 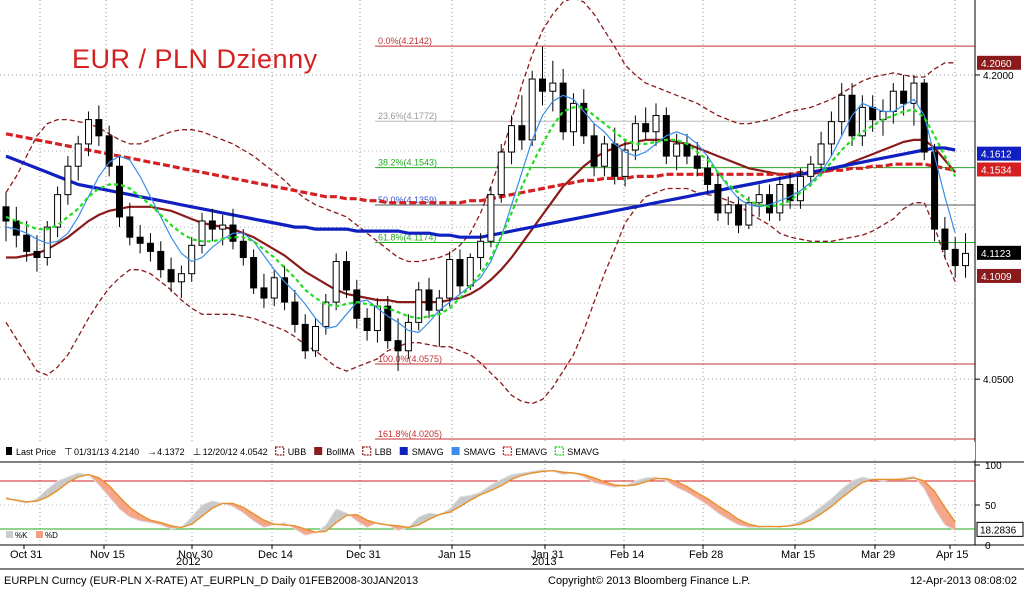 What do you see at coordinates (999, 295) in the screenshot?
I see `price-axis-area` at bounding box center [999, 295].